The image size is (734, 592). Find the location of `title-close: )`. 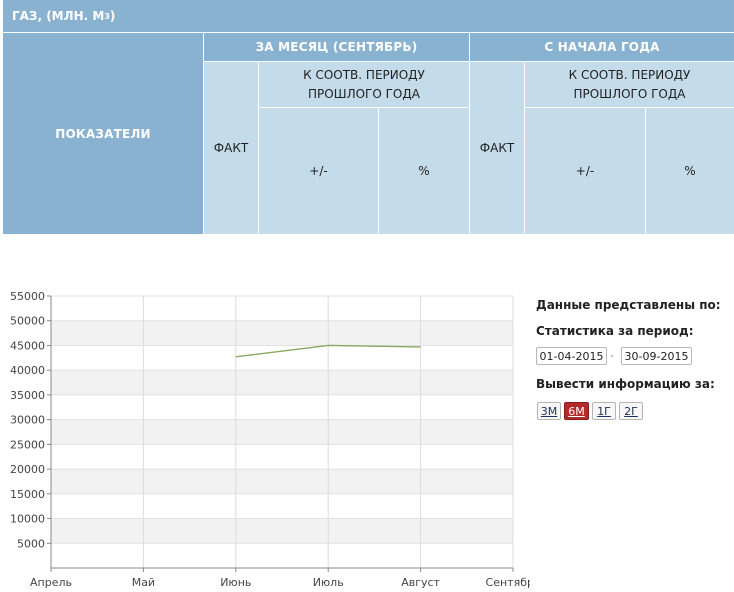

title-close: ) is located at coordinates (112, 16).